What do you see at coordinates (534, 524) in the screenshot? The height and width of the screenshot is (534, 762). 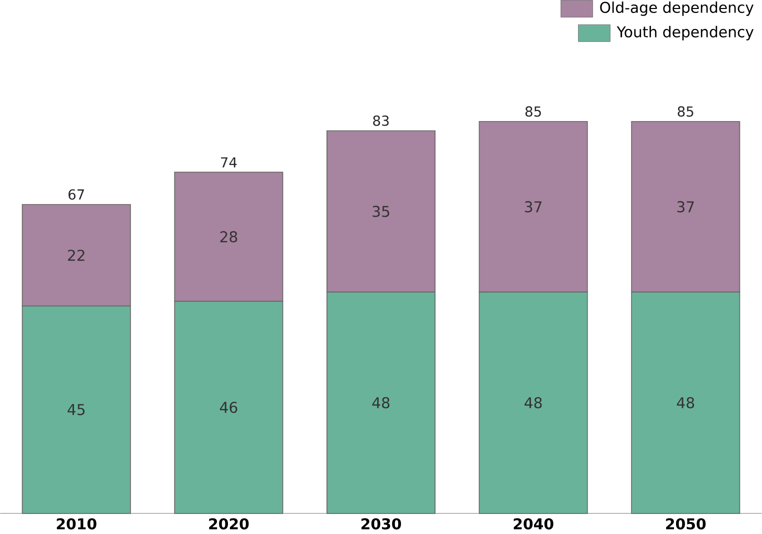 I see `x-tick-label: 2040` at bounding box center [534, 524].